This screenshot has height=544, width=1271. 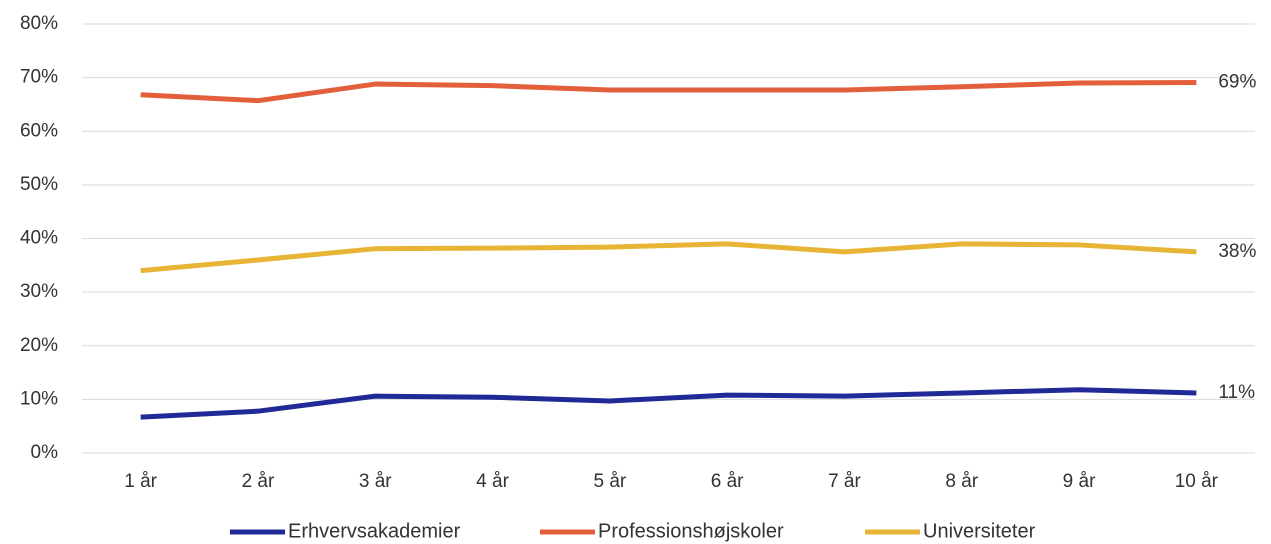 I want to click on x-tick-label: 5 år, so click(x=609, y=481).